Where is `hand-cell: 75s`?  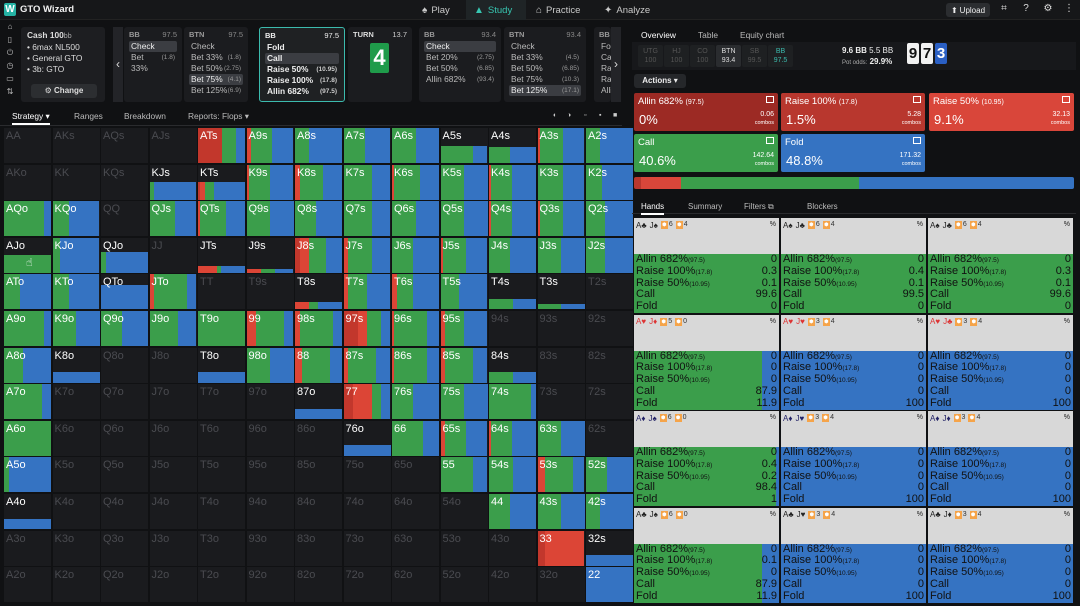 hand-cell: 75s is located at coordinates (464, 402).